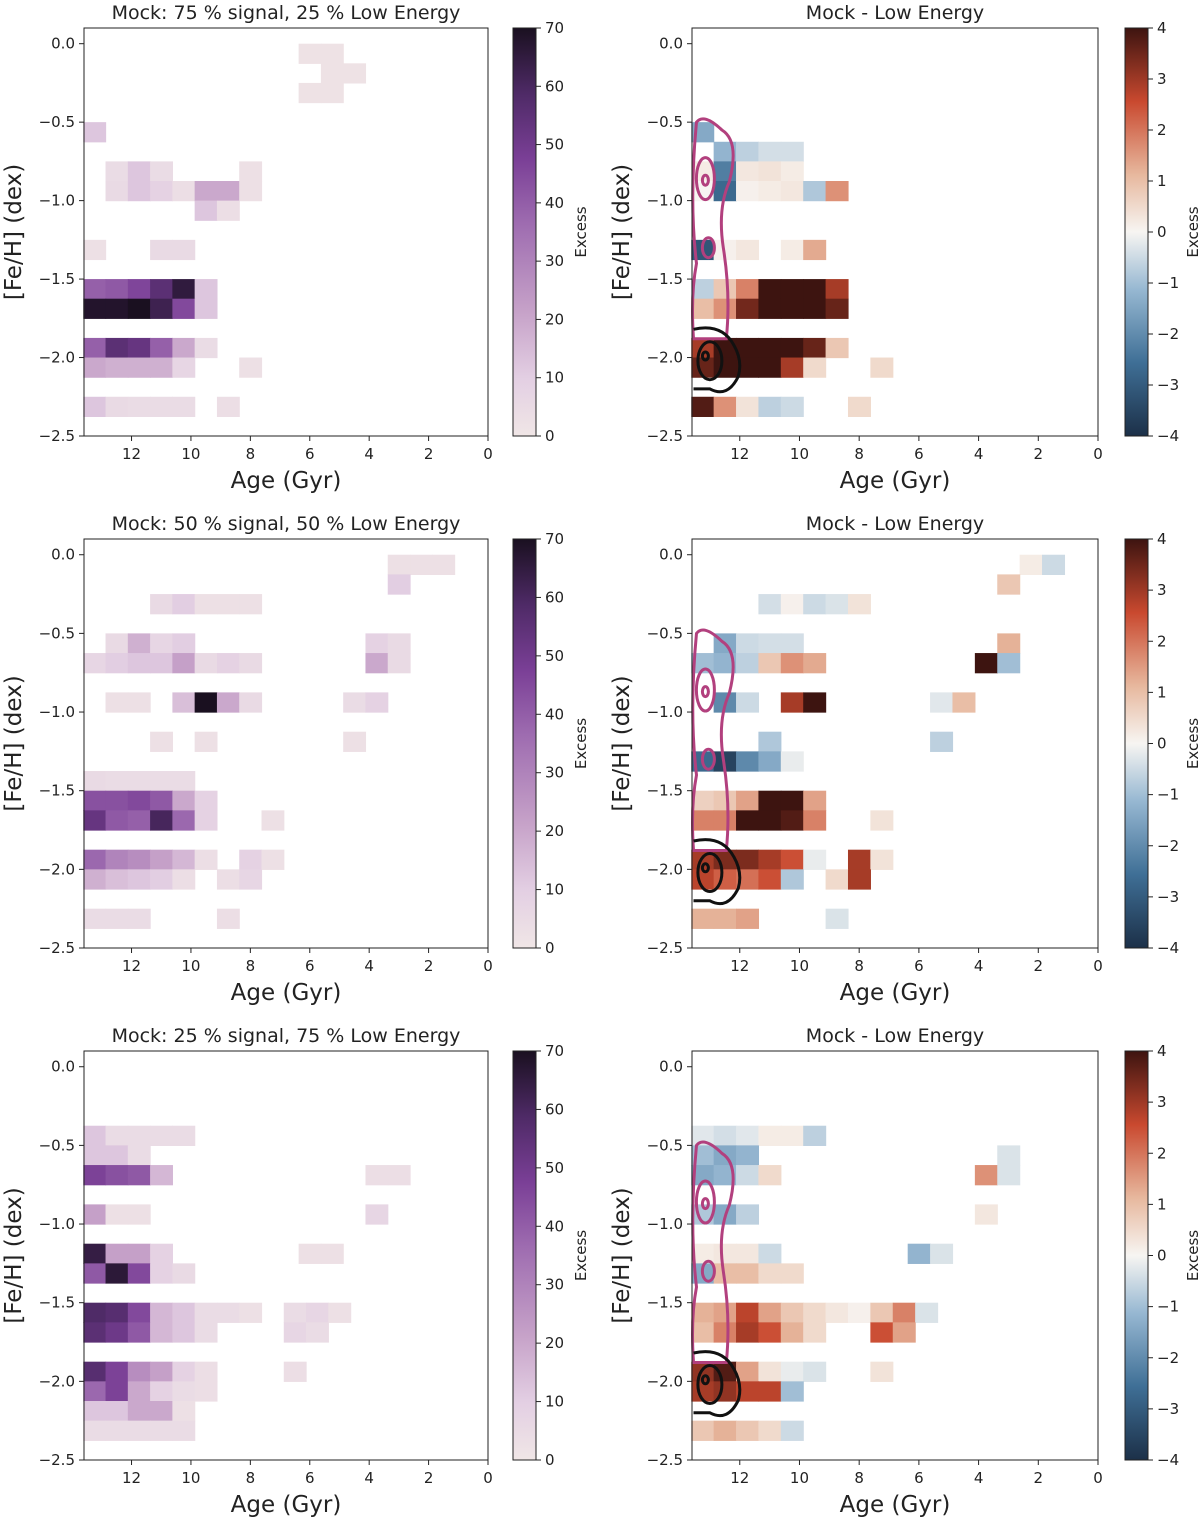 The image size is (1200, 1519). What do you see at coordinates (554, 890) in the screenshot?
I see `colorbar-tick-label: 10` at bounding box center [554, 890].